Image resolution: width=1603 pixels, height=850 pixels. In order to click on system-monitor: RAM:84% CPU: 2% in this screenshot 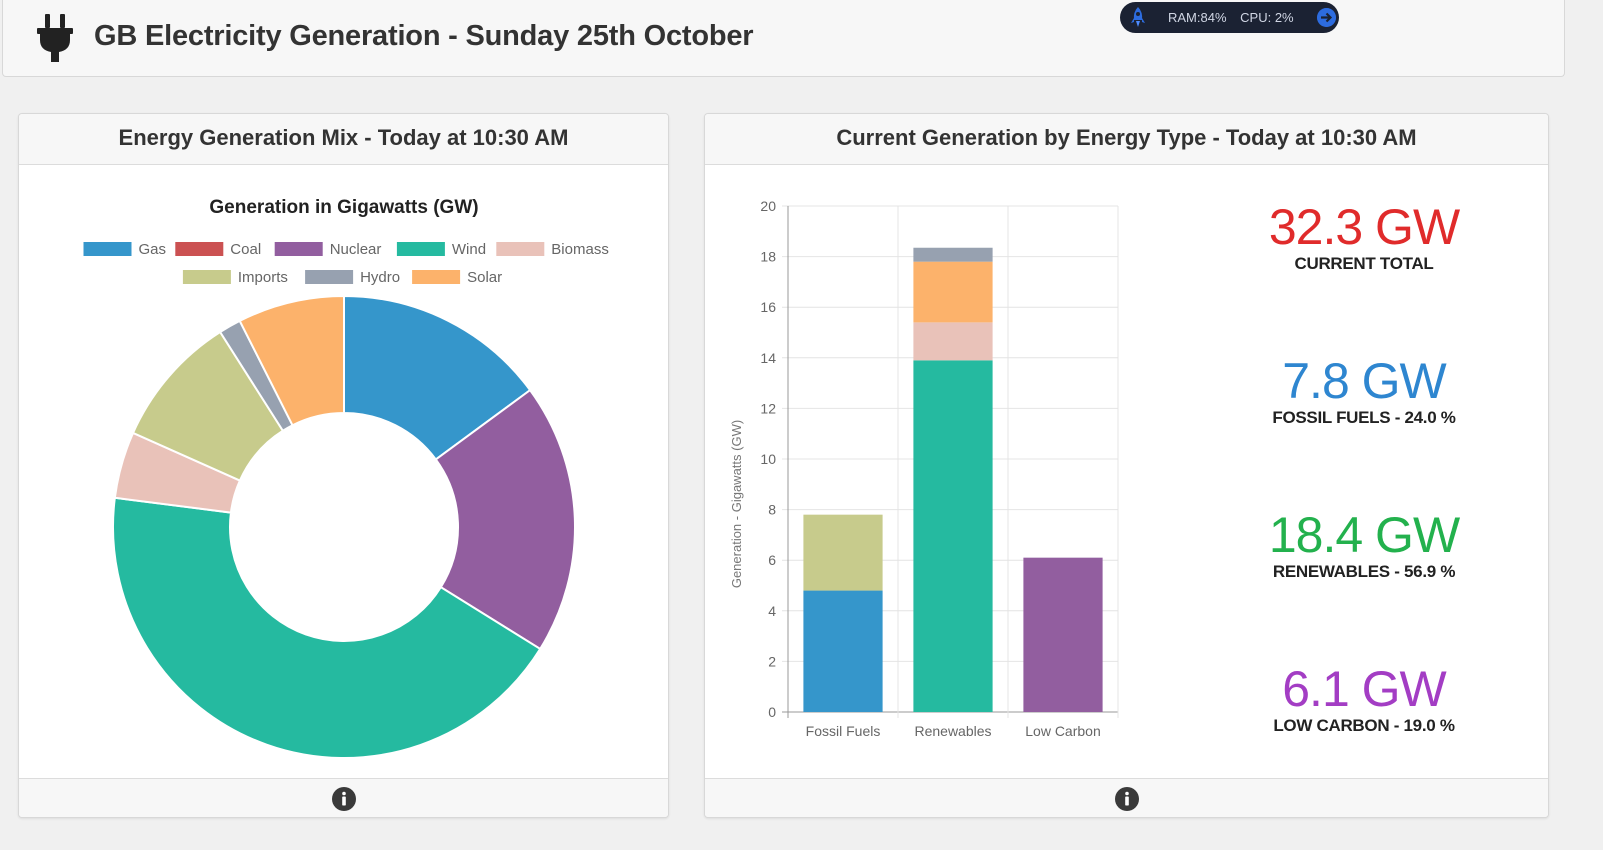, I will do `click(1229, 17)`.